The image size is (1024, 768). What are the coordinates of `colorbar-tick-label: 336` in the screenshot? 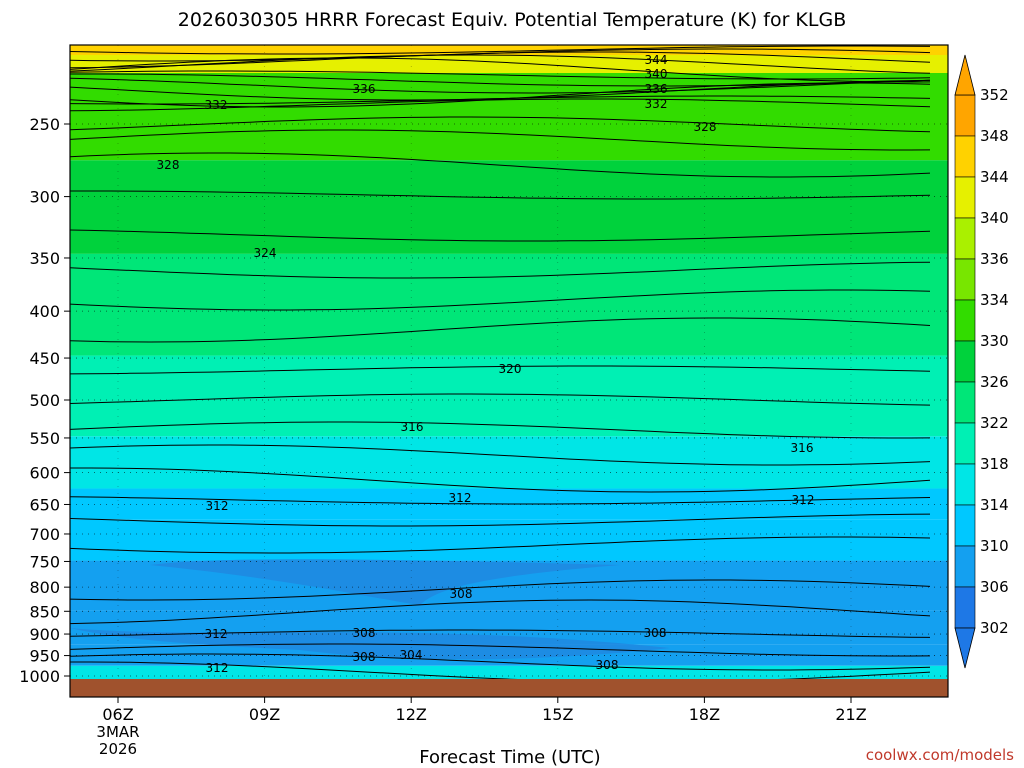 It's located at (994, 259).